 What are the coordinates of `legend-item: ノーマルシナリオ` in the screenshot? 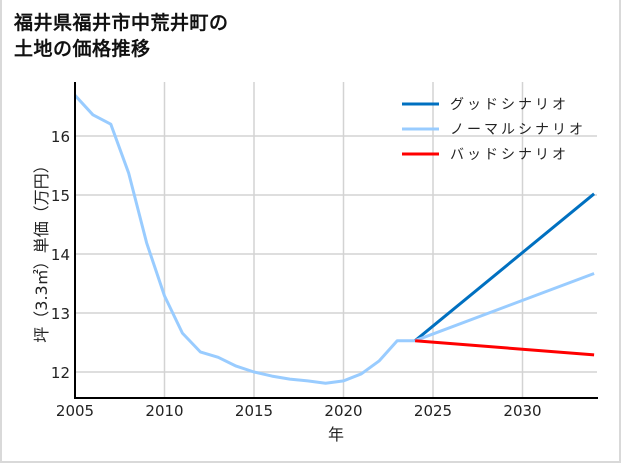 It's located at (494, 130).